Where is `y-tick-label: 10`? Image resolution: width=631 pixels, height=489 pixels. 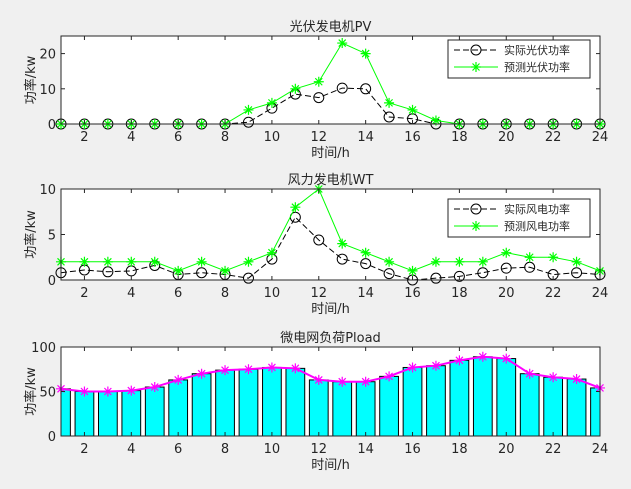 y-tick-label: 10 is located at coordinates (47, 90).